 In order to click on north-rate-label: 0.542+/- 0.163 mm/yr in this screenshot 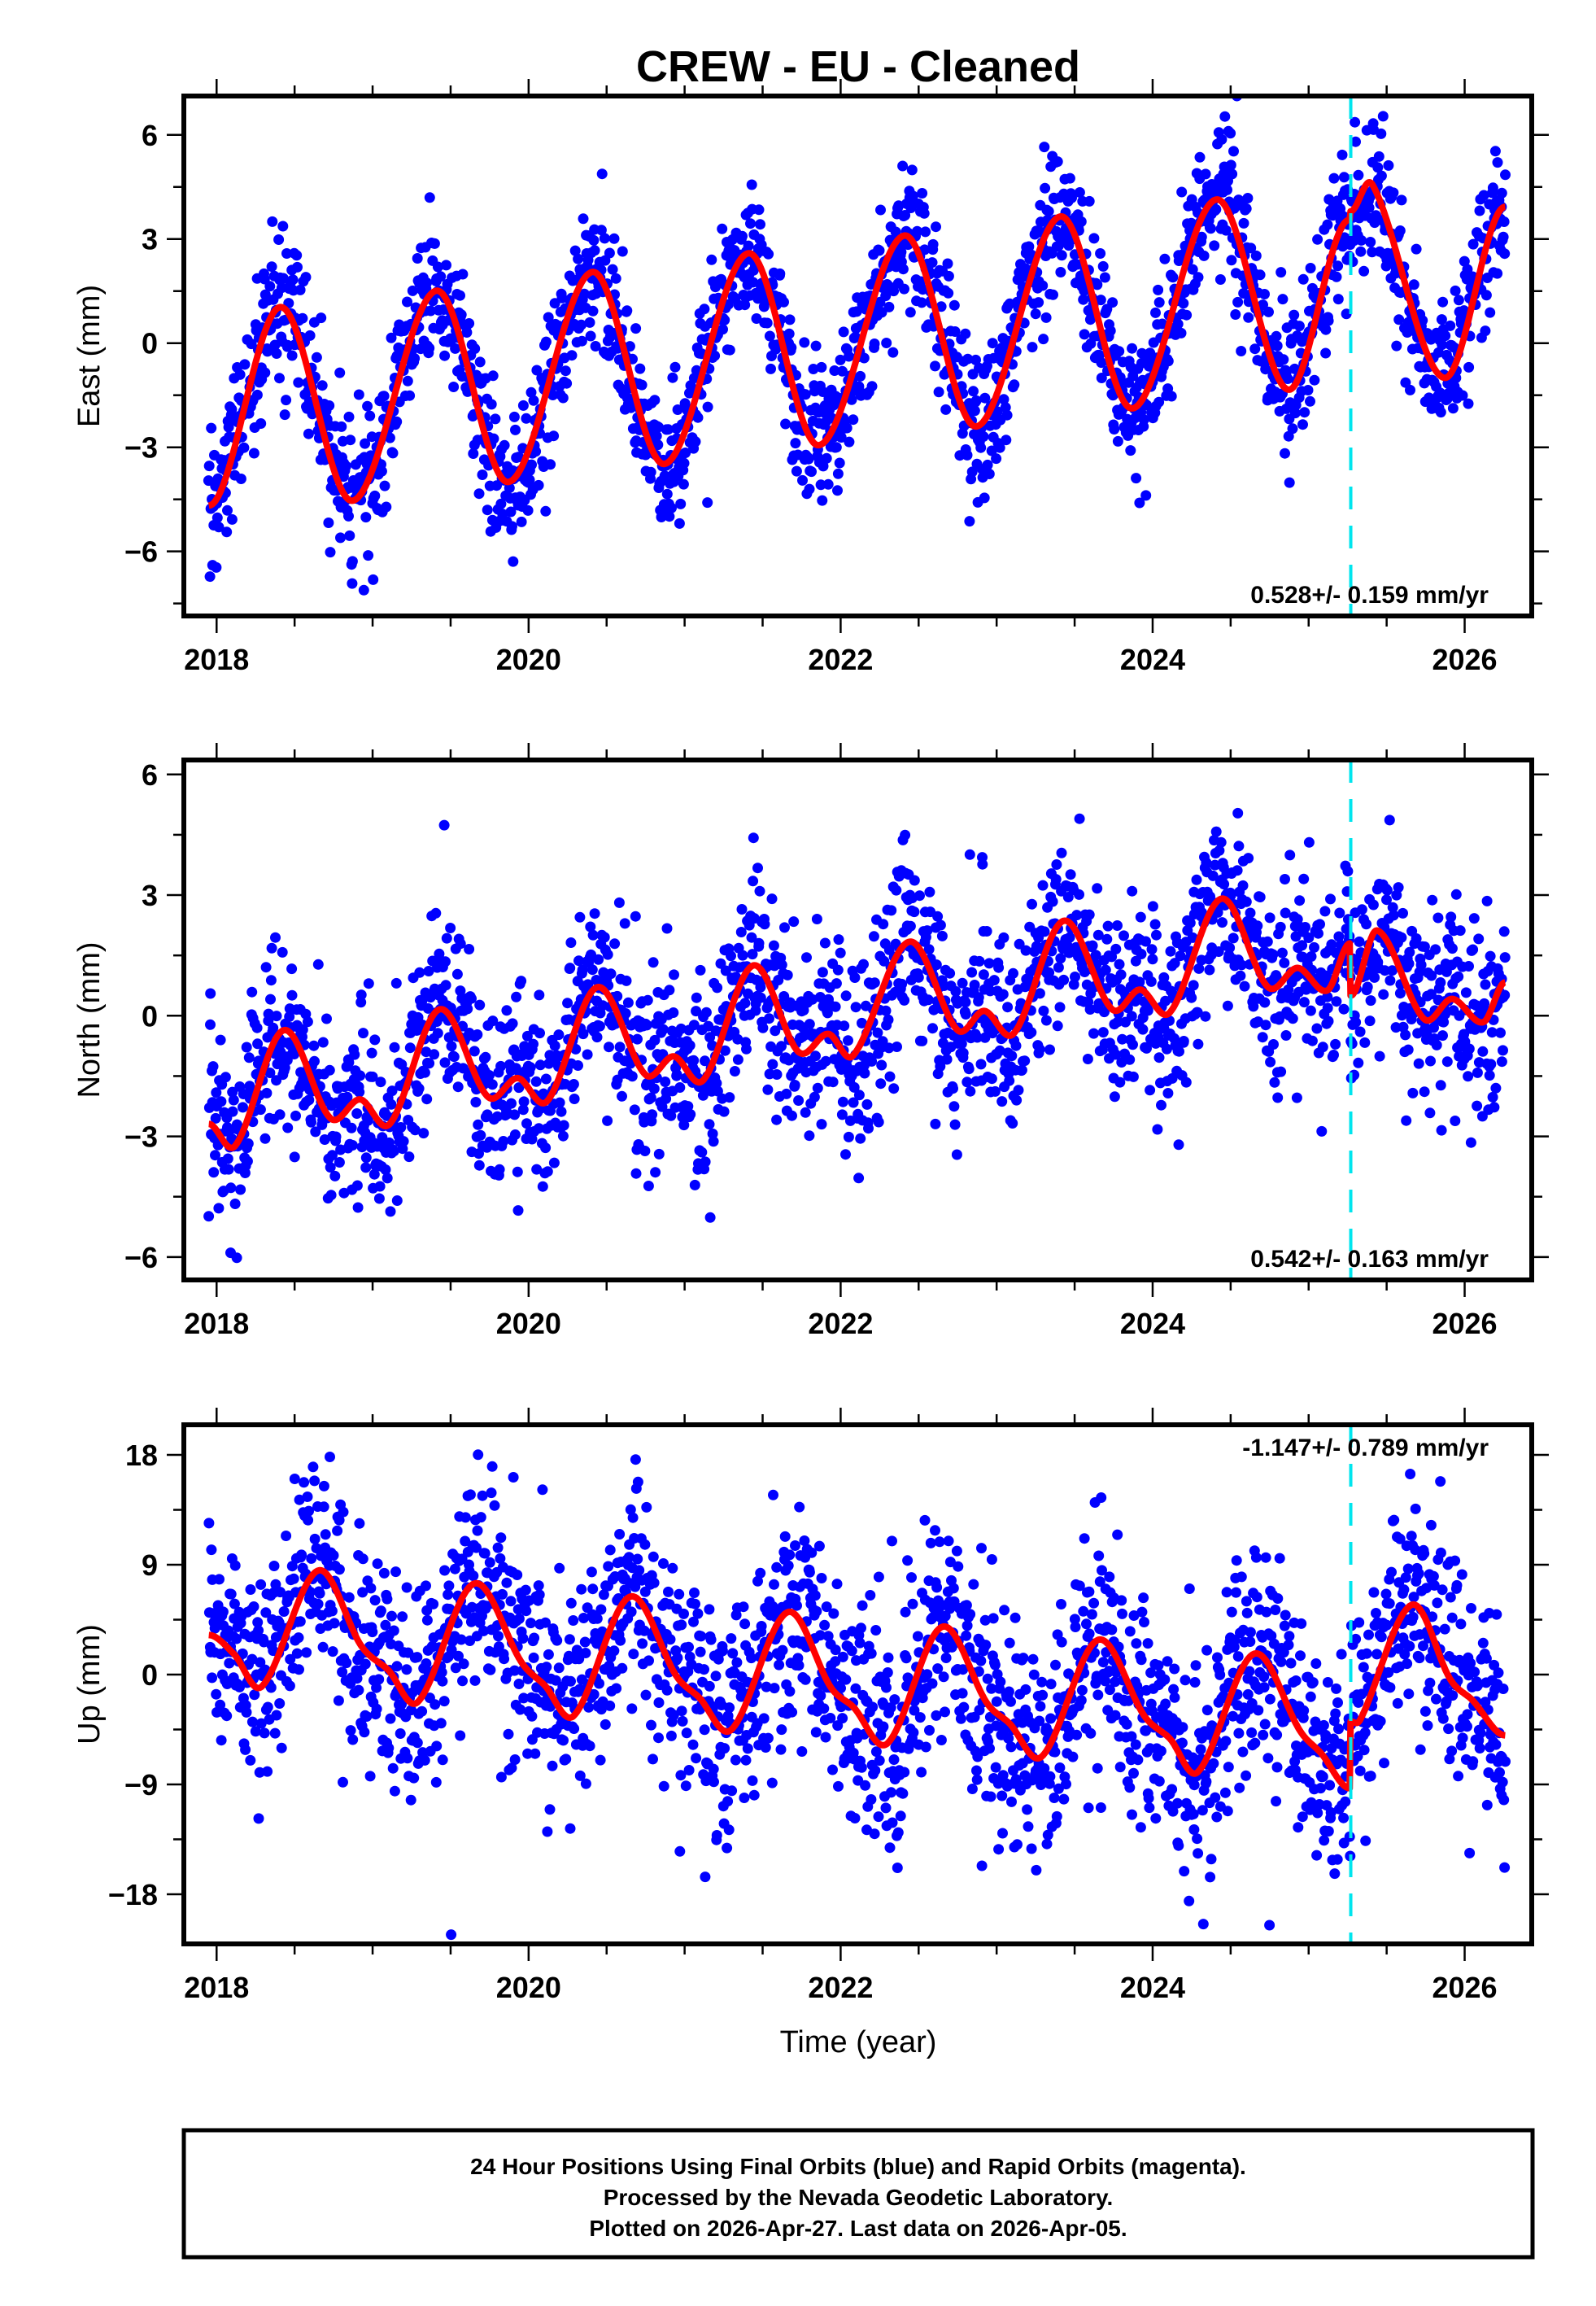, I will do `click(1369, 1259)`.